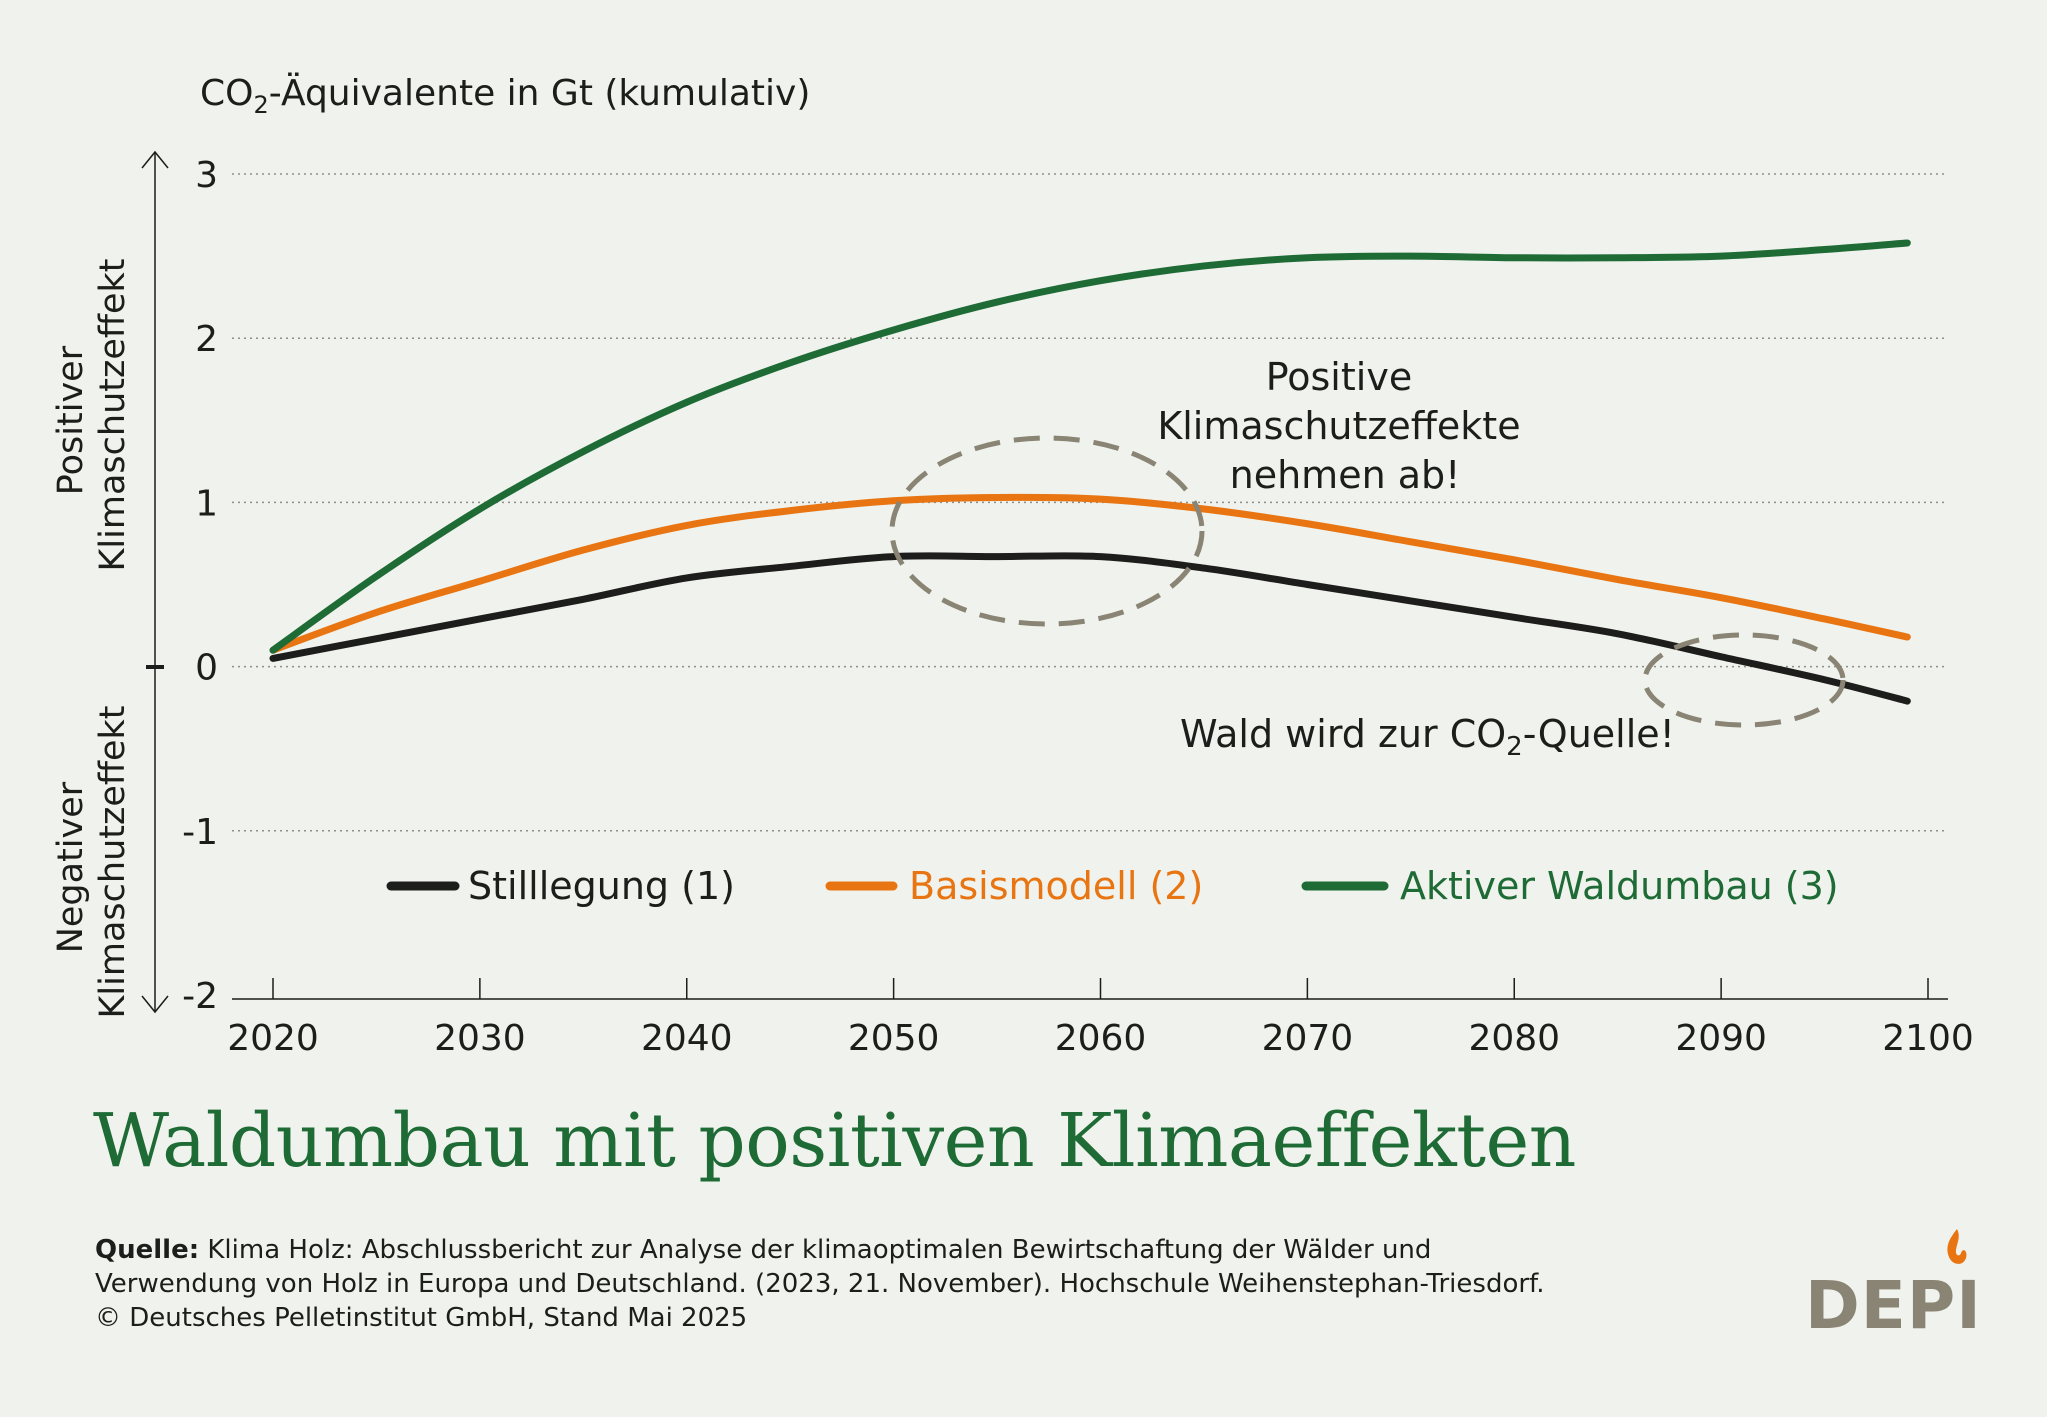 This screenshot has width=2047, height=1417. Describe the element at coordinates (1047, 531) in the screenshot. I see `peak-highlight-ellipse` at that location.